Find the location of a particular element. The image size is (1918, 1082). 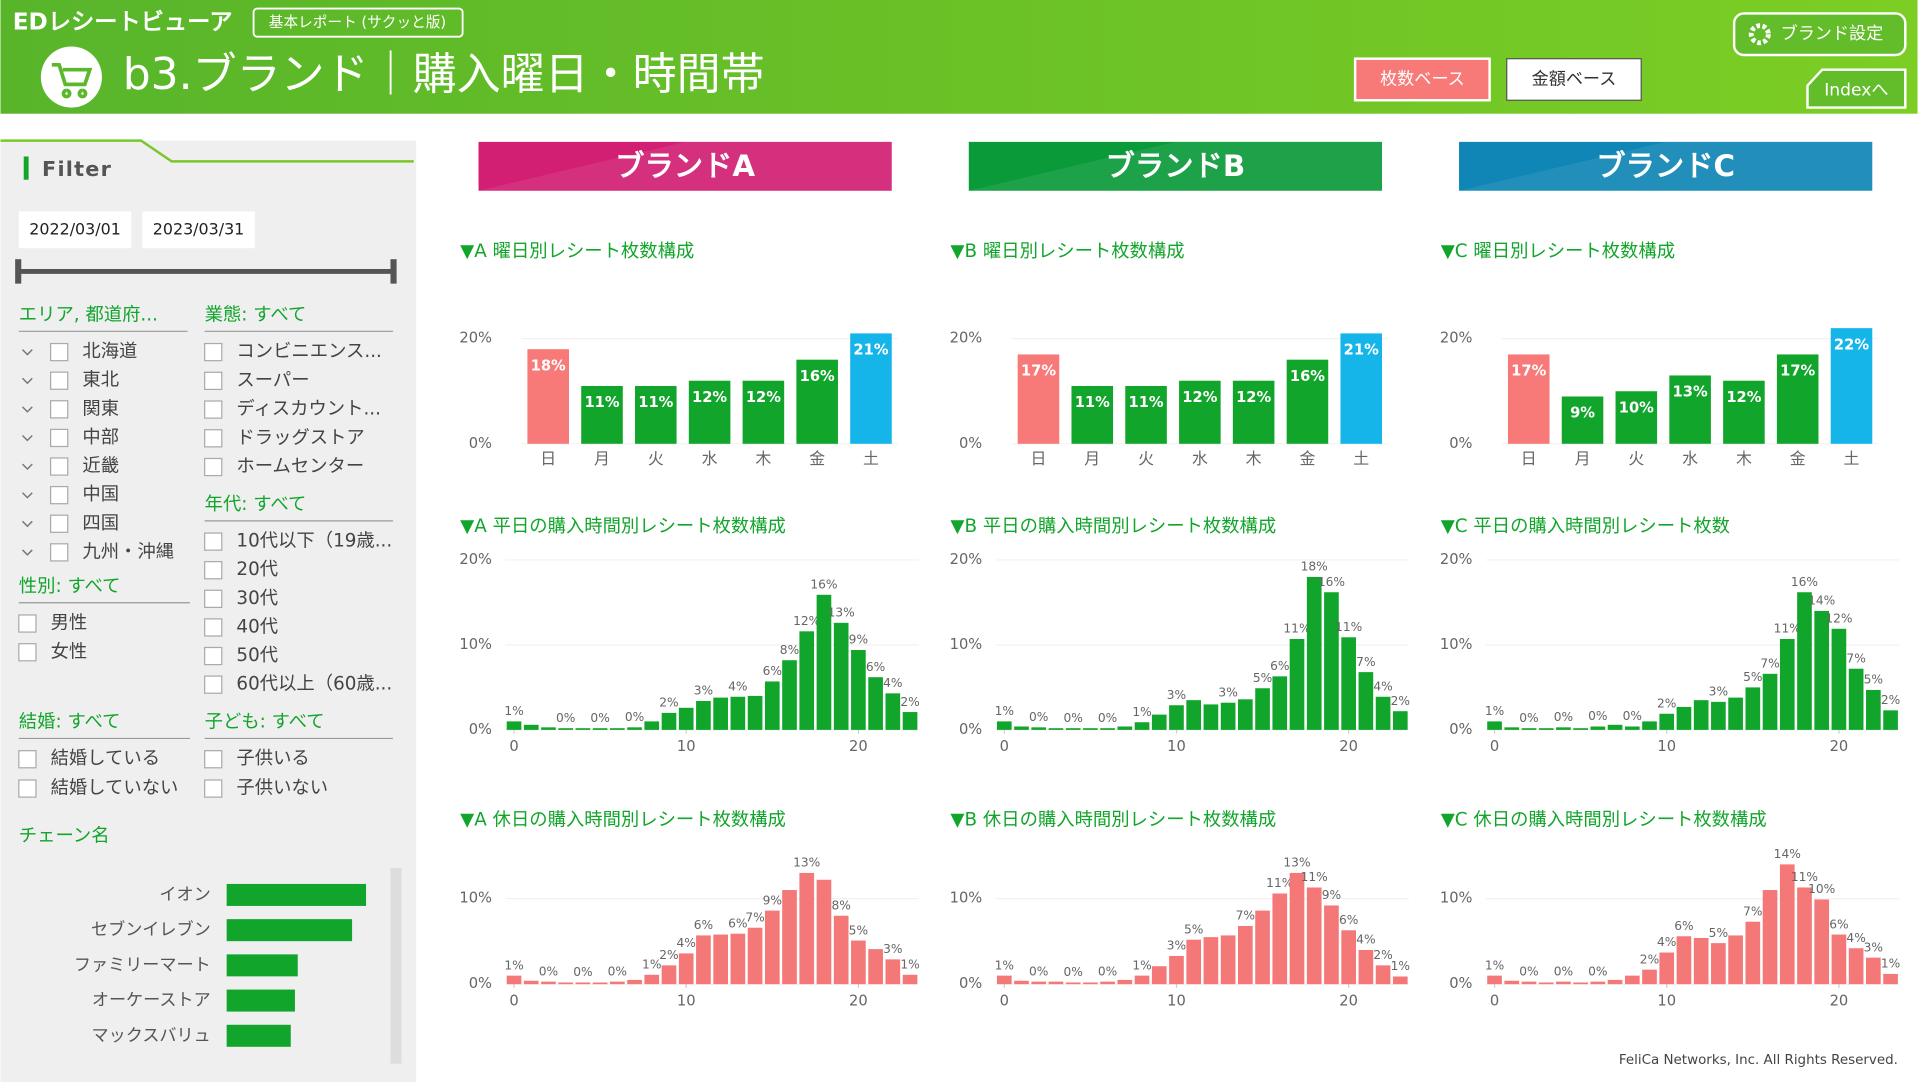

scrollbar is located at coordinates (396, 966).